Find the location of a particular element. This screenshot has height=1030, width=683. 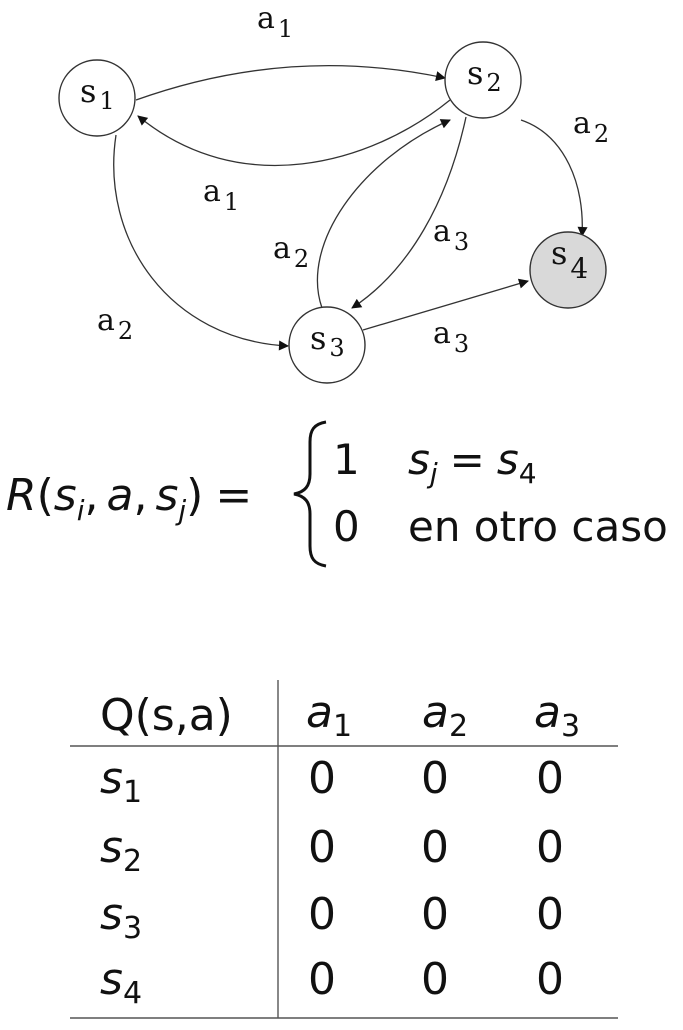

node-s4 is located at coordinates (568, 270).